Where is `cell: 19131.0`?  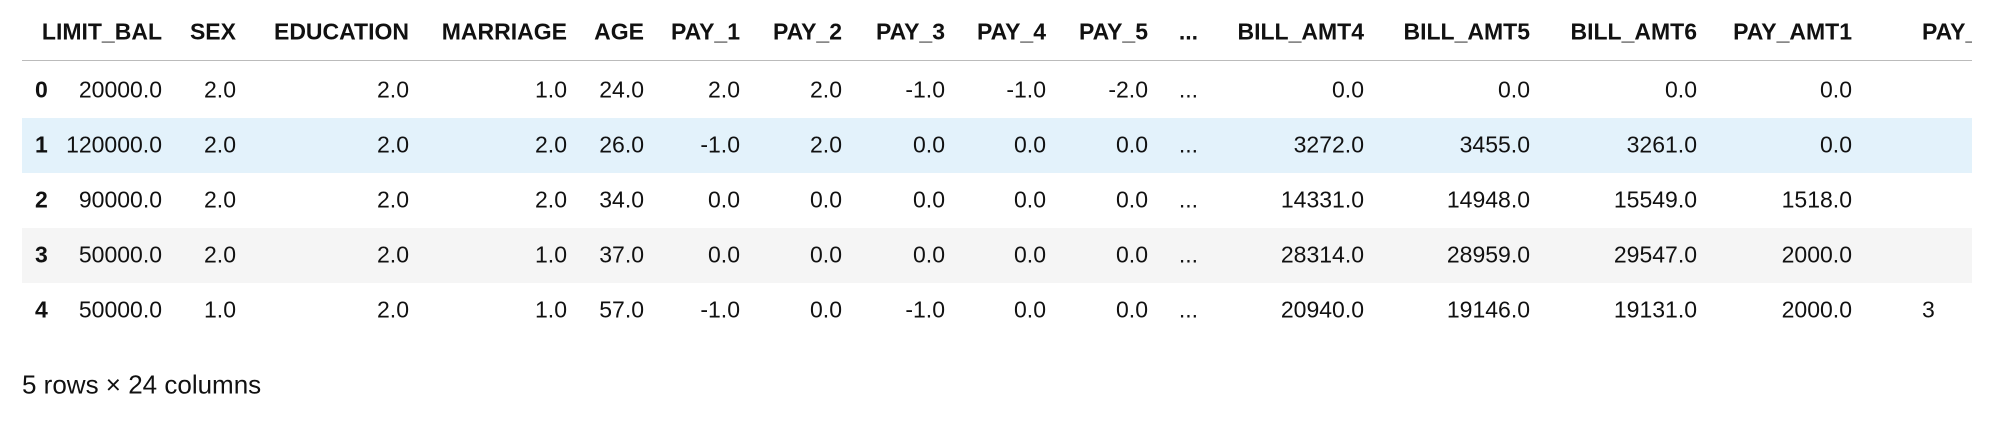
cell: 19131.0 is located at coordinates (1655, 309).